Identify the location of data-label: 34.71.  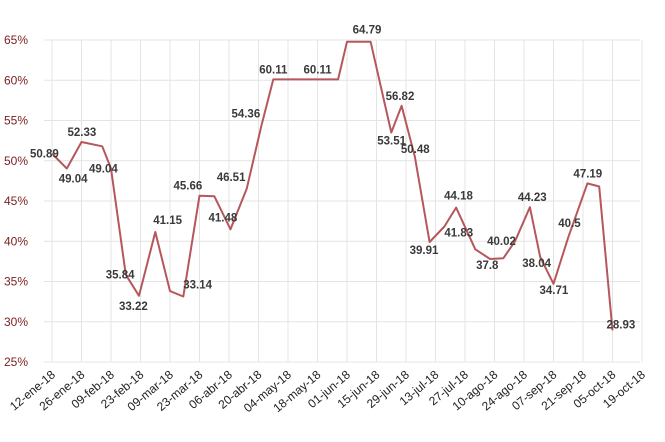
(554, 291).